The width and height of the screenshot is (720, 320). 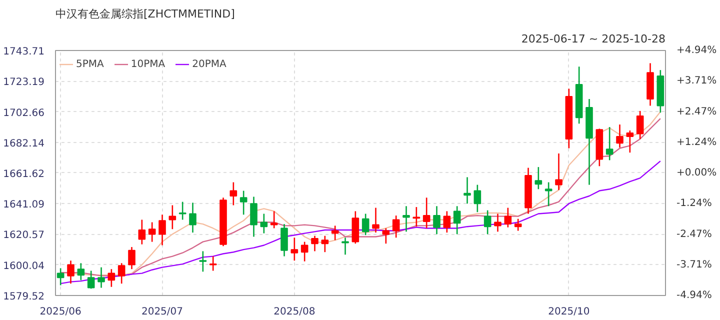 What do you see at coordinates (24, 52) in the screenshot?
I see `y-tick-label: 1743.71` at bounding box center [24, 52].